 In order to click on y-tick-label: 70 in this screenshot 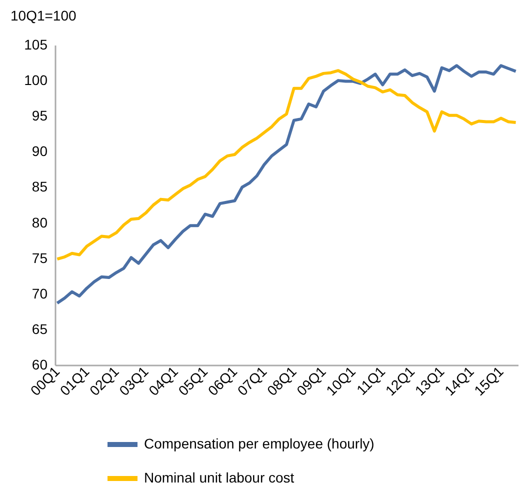, I will do `click(40, 293)`.